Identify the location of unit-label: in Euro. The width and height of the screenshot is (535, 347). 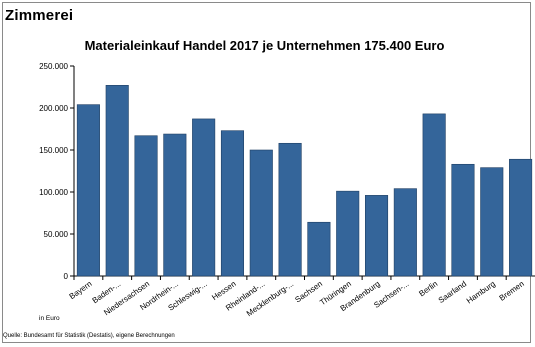
(49, 318).